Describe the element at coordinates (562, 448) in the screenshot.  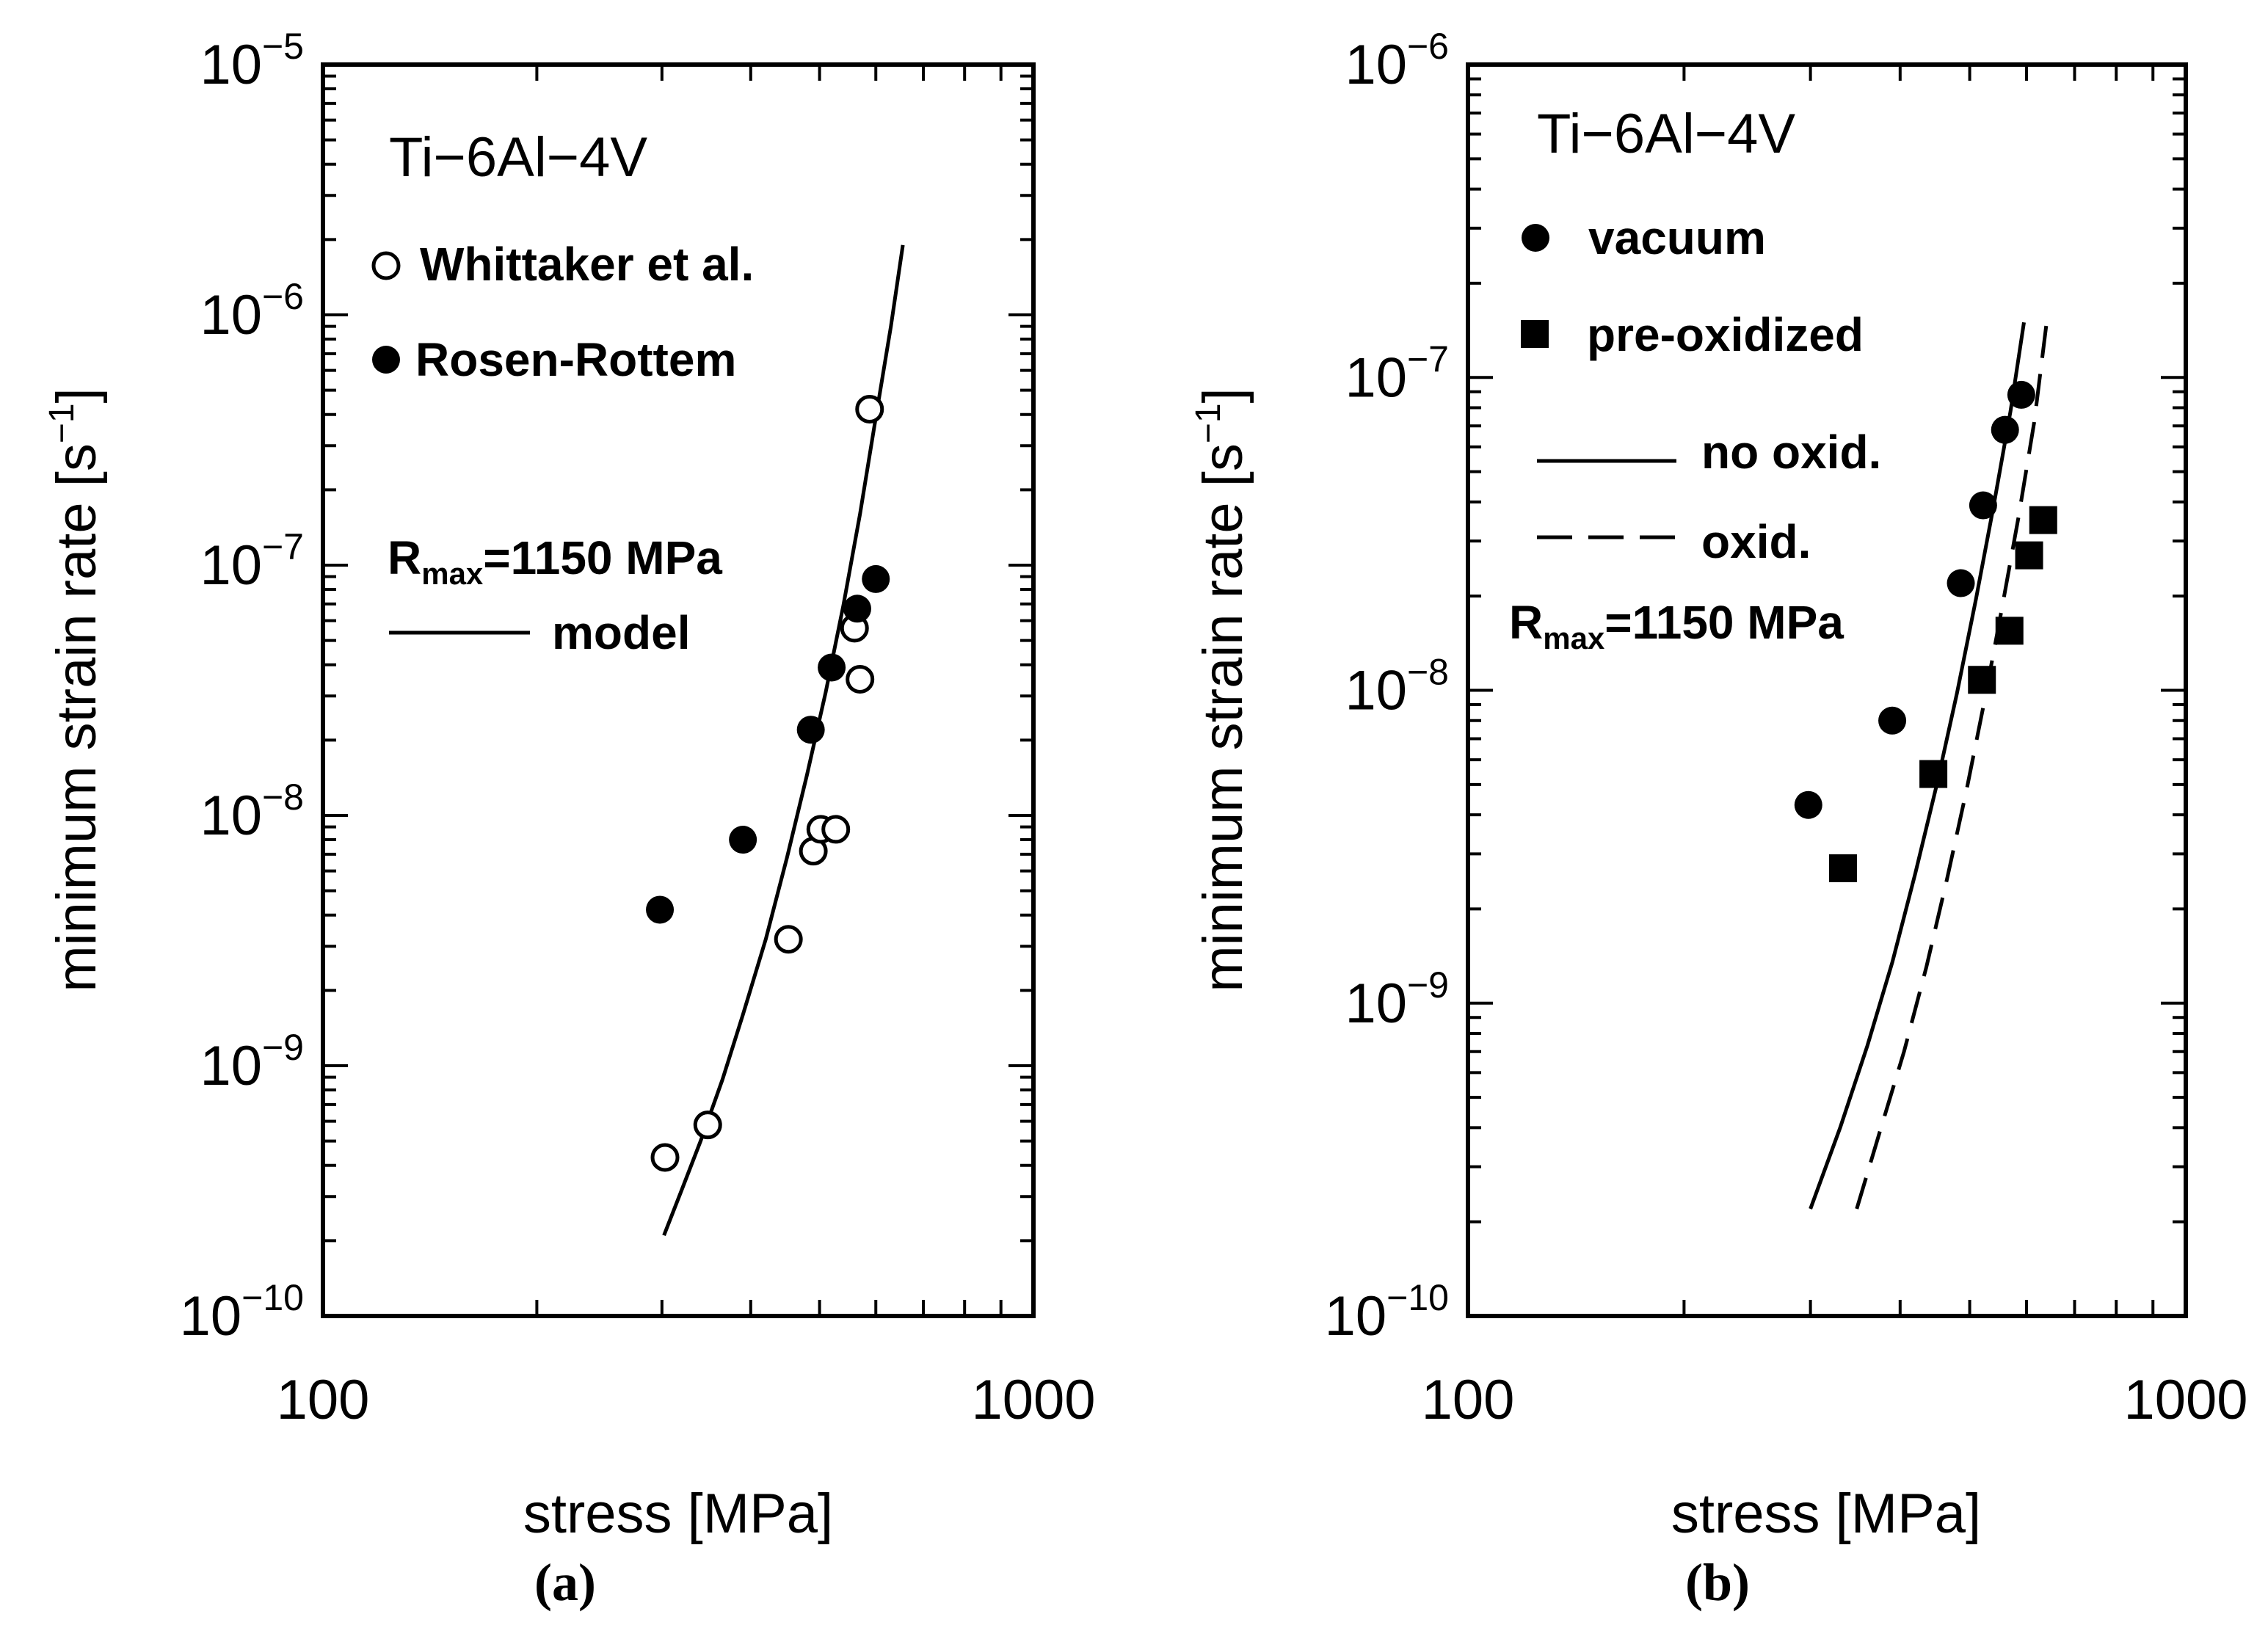
I see `legend: Whittaker et al. Rosen-Rottem model` at that location.